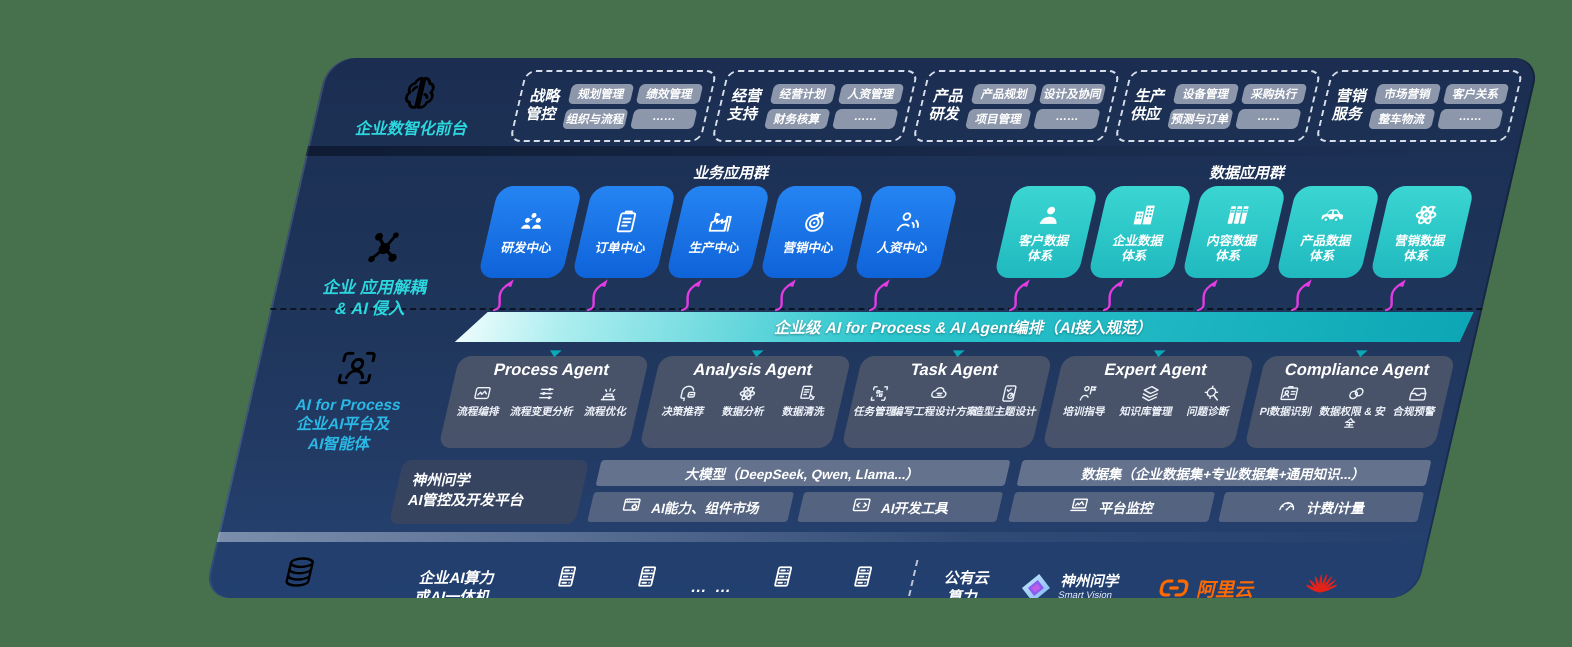  Describe the element at coordinates (1146, 412) in the screenshot. I see `agent-item-label: 知识库管理` at that location.